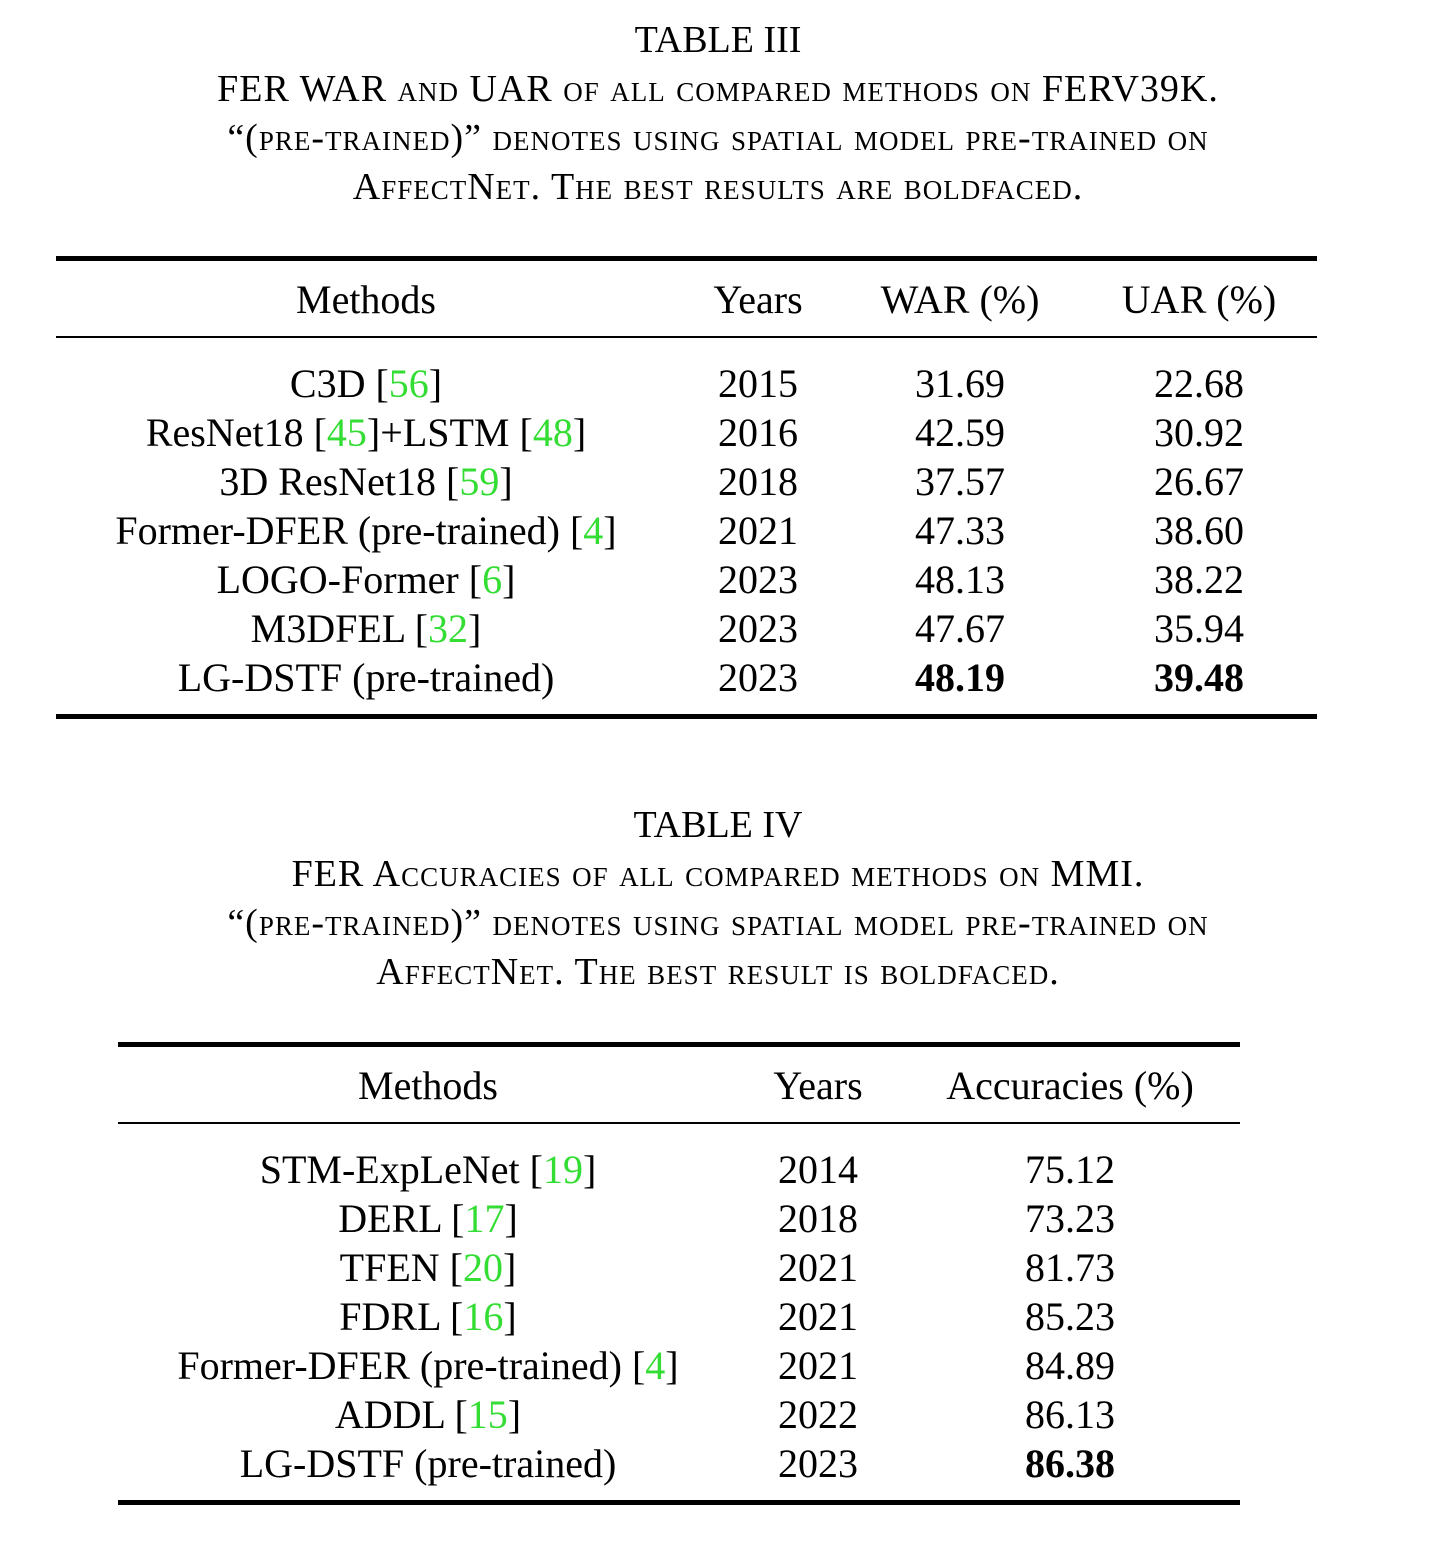 Image resolution: width=1436 pixels, height=1560 pixels. What do you see at coordinates (1070, 1218) in the screenshot?
I see `acc-cell: 73.23` at bounding box center [1070, 1218].